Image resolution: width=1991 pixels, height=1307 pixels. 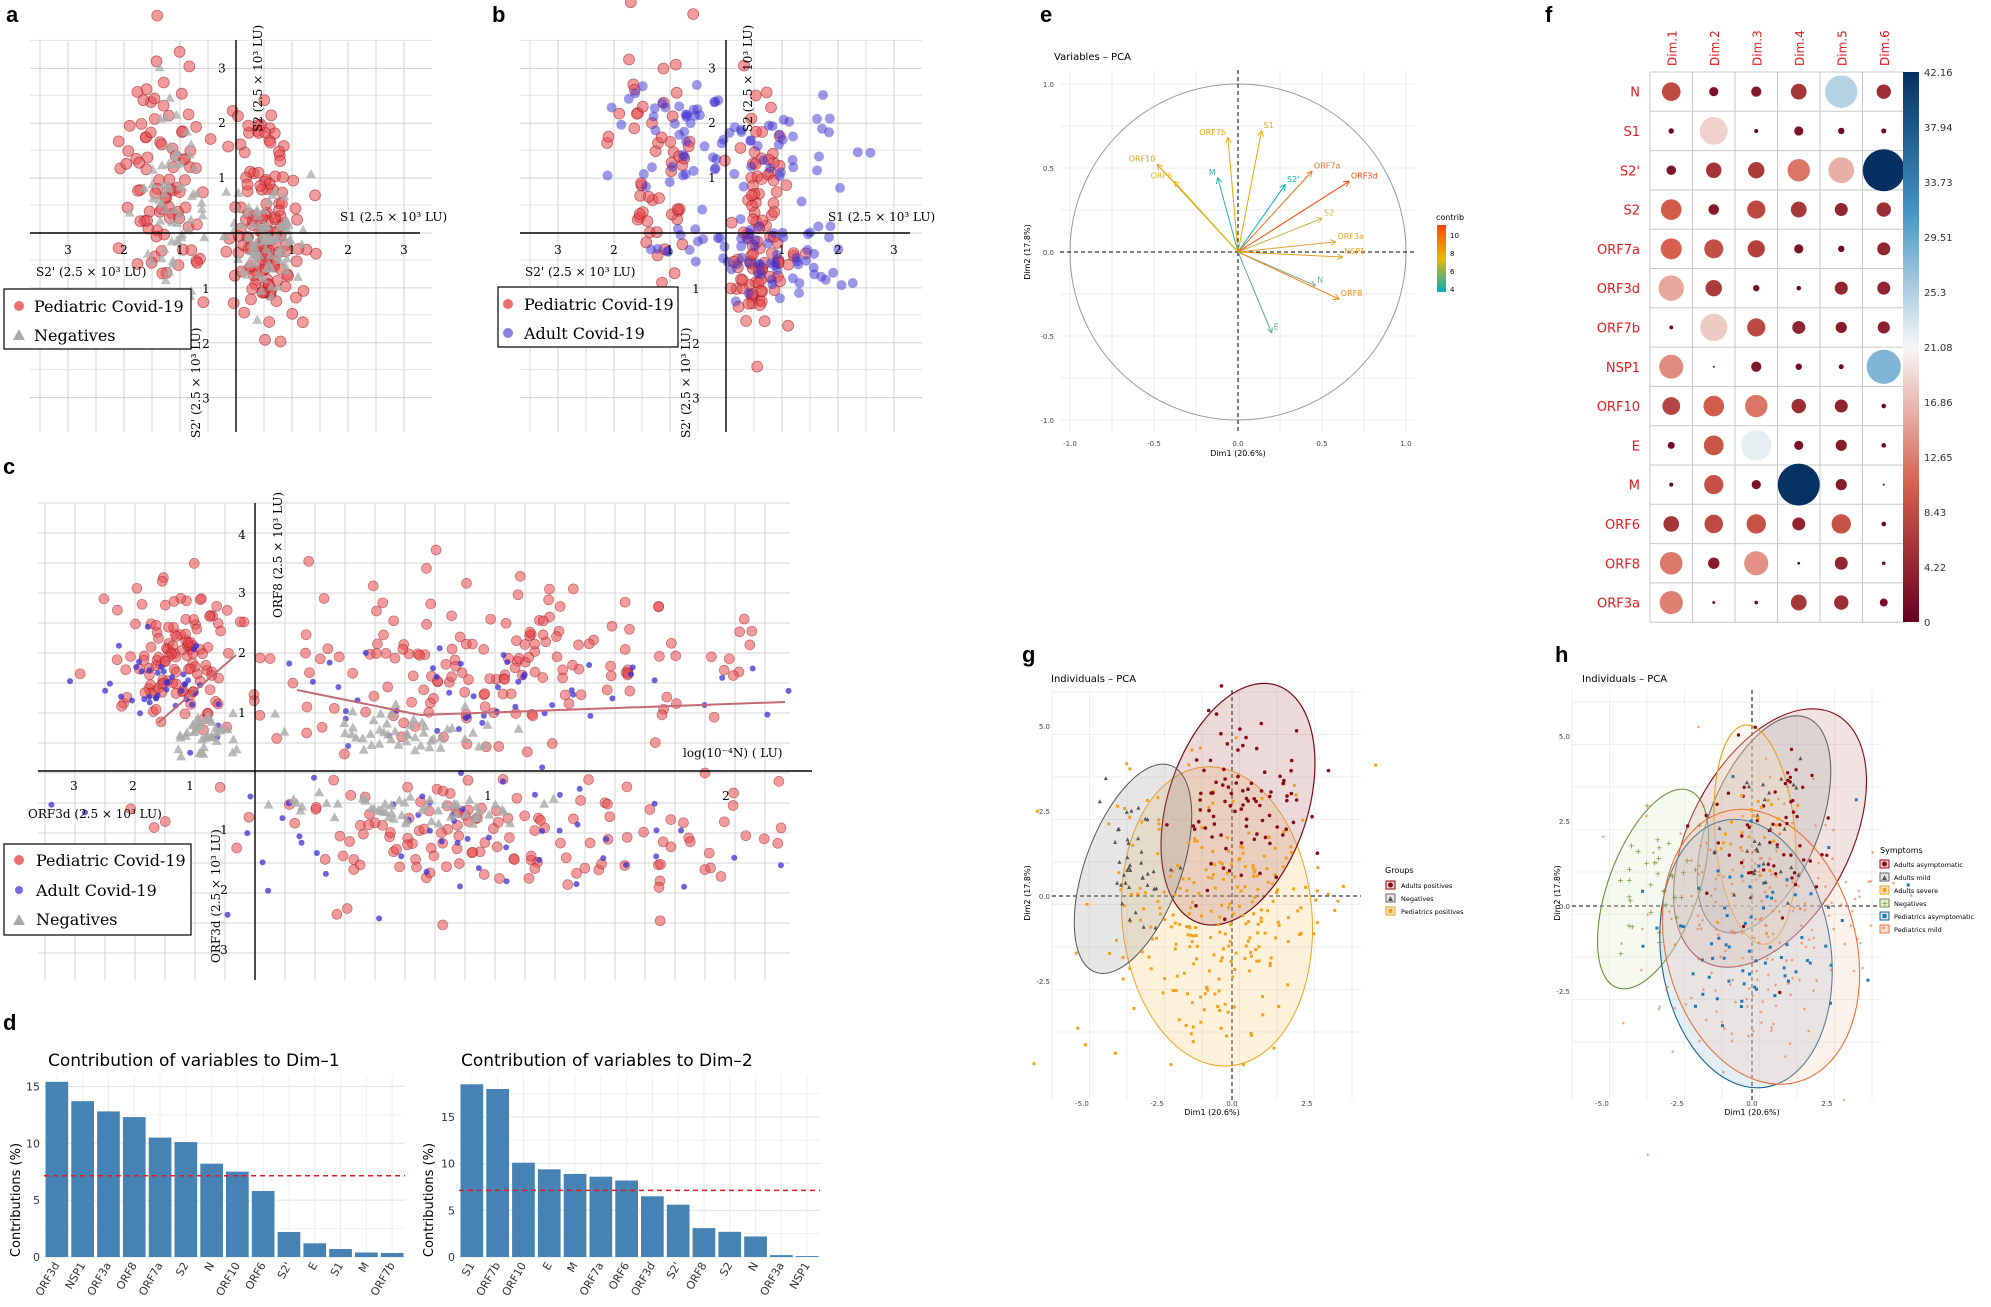 What do you see at coordinates (781, 1256) in the screenshot?
I see `bar-ORF3a` at bounding box center [781, 1256].